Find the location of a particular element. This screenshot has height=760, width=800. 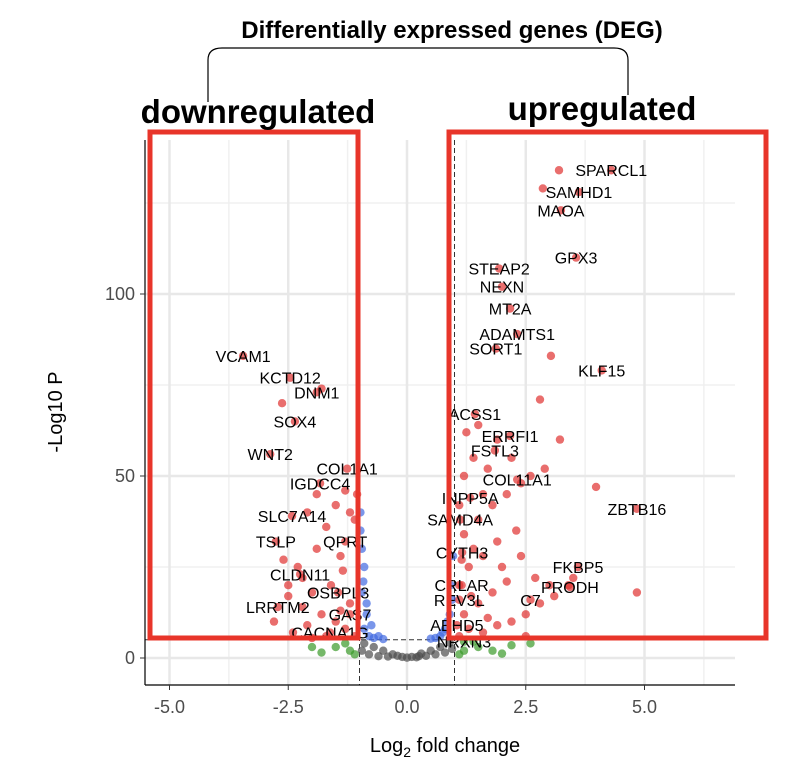

gene-label: MT2A is located at coordinates (510, 310).